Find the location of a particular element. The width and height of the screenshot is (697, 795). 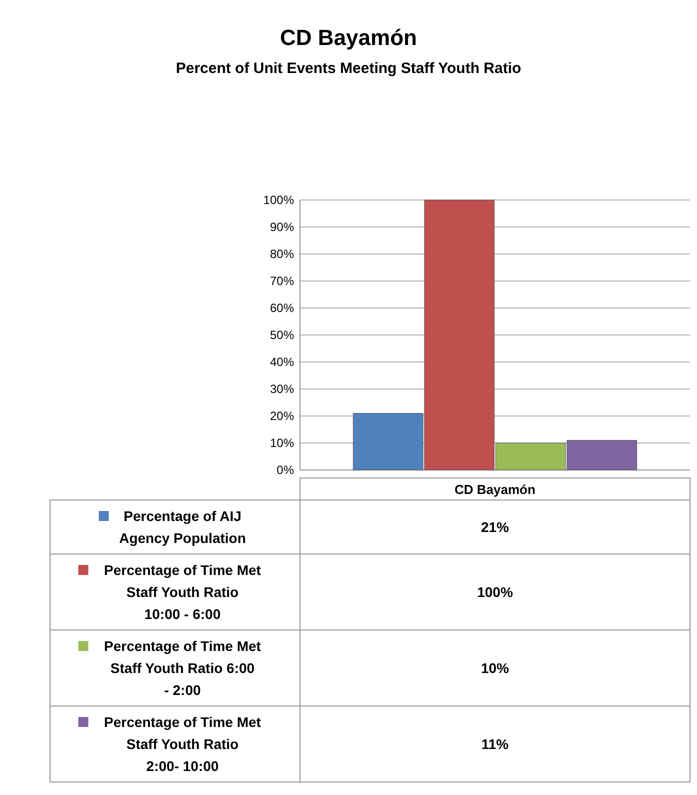

chart-title: CD Bayamón is located at coordinates (348, 37).